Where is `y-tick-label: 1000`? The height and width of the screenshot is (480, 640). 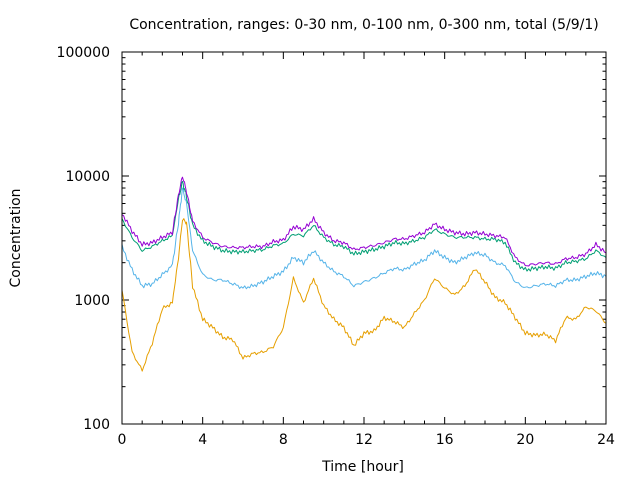
y-tick-label: 1000 is located at coordinates (92, 301).